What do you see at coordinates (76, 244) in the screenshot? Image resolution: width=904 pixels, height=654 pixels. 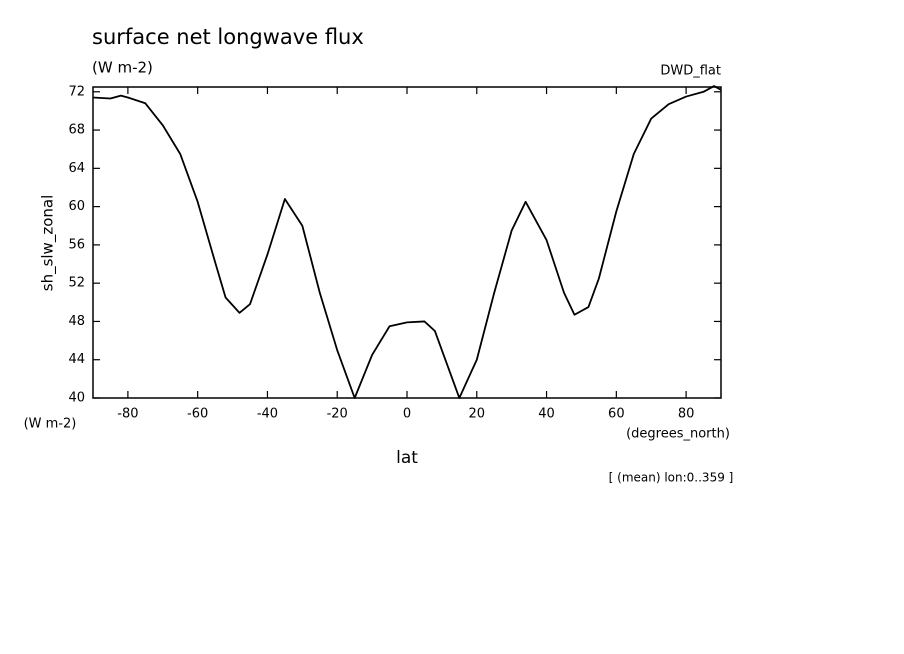 I see `y-tick-label: 56` at bounding box center [76, 244].